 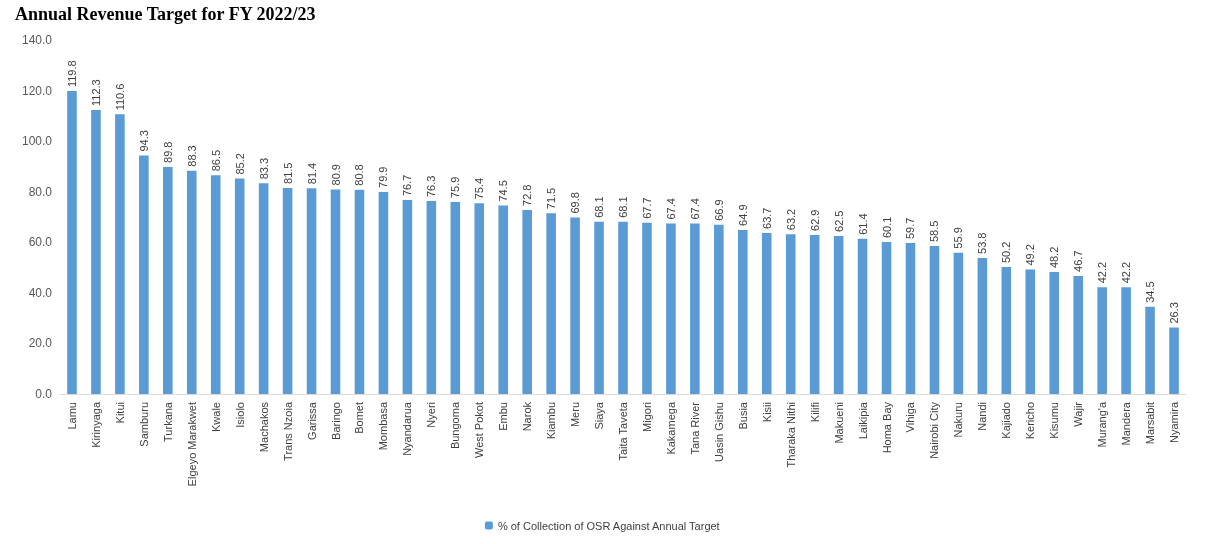 I want to click on x-tick-label: Narok, so click(x=527, y=416).